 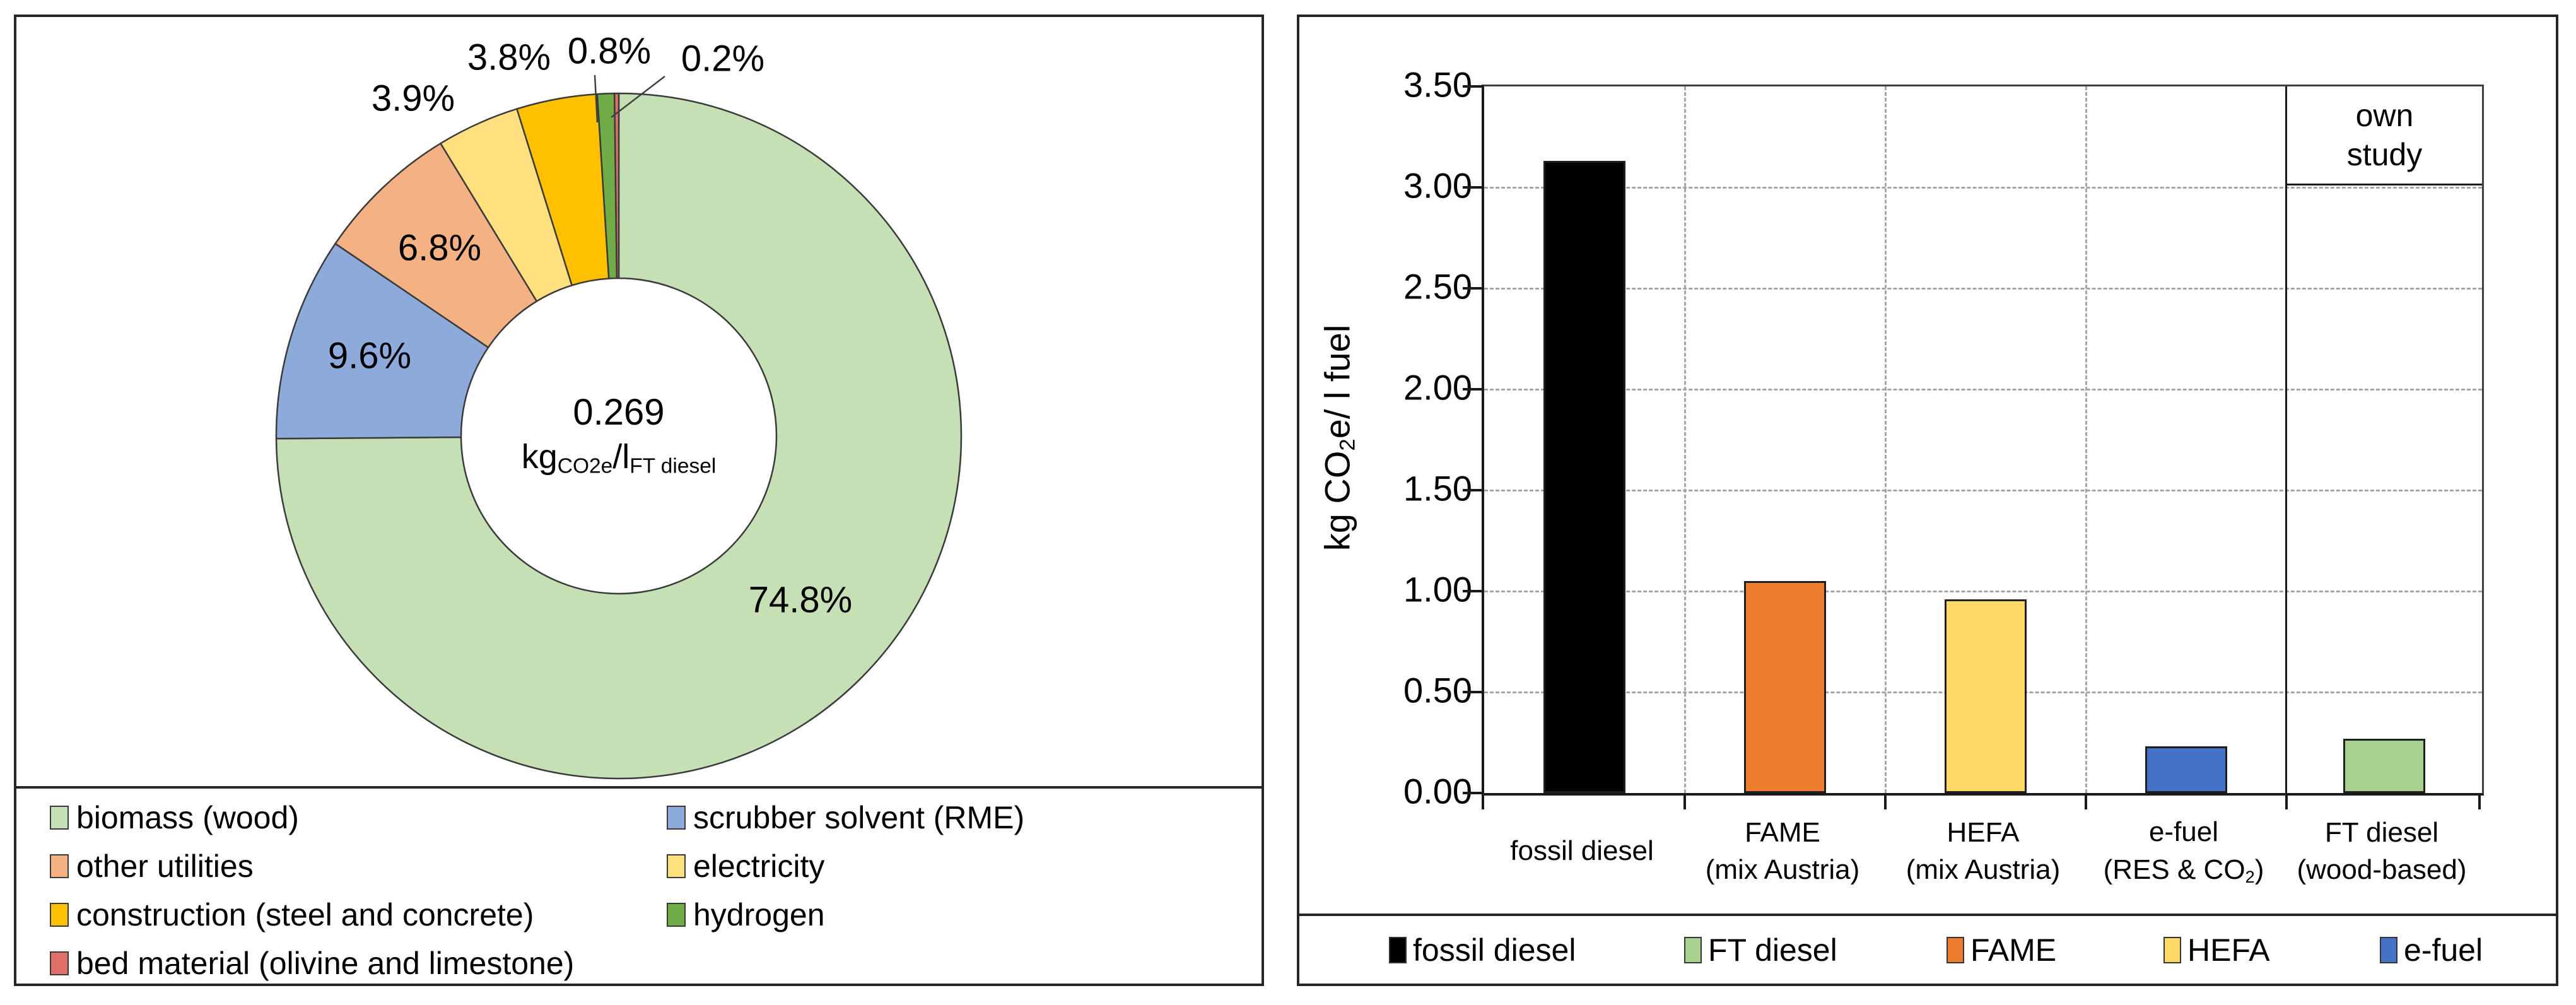 I want to click on slice-label-bed-material: 0.2%, so click(x=723, y=58).